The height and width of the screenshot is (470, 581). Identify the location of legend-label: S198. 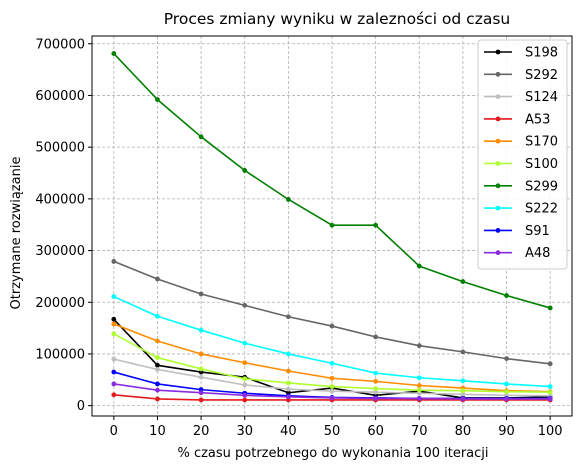
(541, 53).